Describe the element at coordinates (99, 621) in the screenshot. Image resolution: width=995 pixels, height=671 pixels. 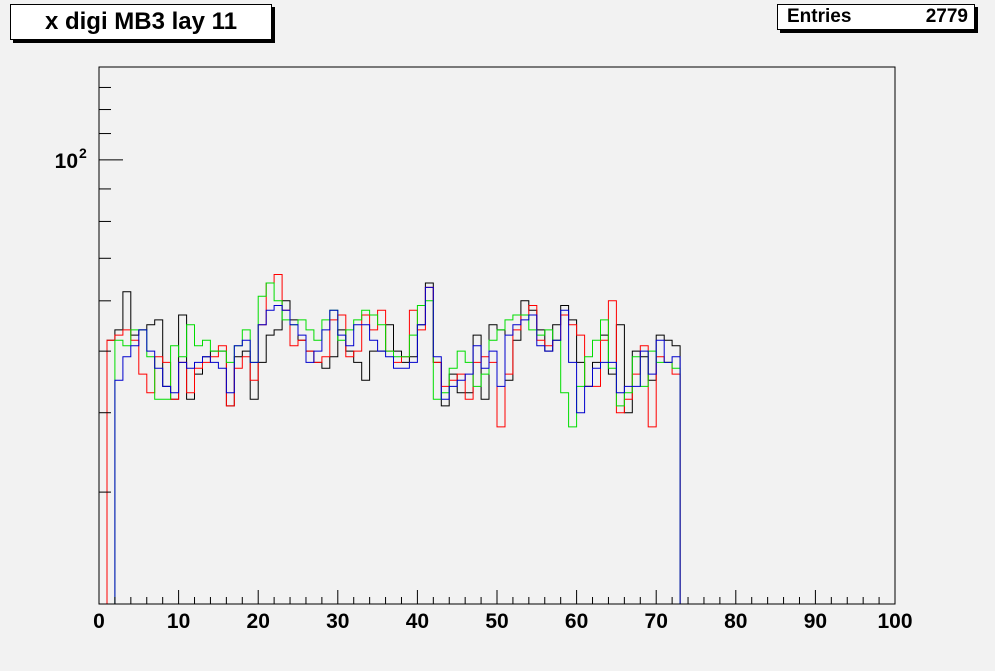
I see `x-tick-label: 0` at that location.